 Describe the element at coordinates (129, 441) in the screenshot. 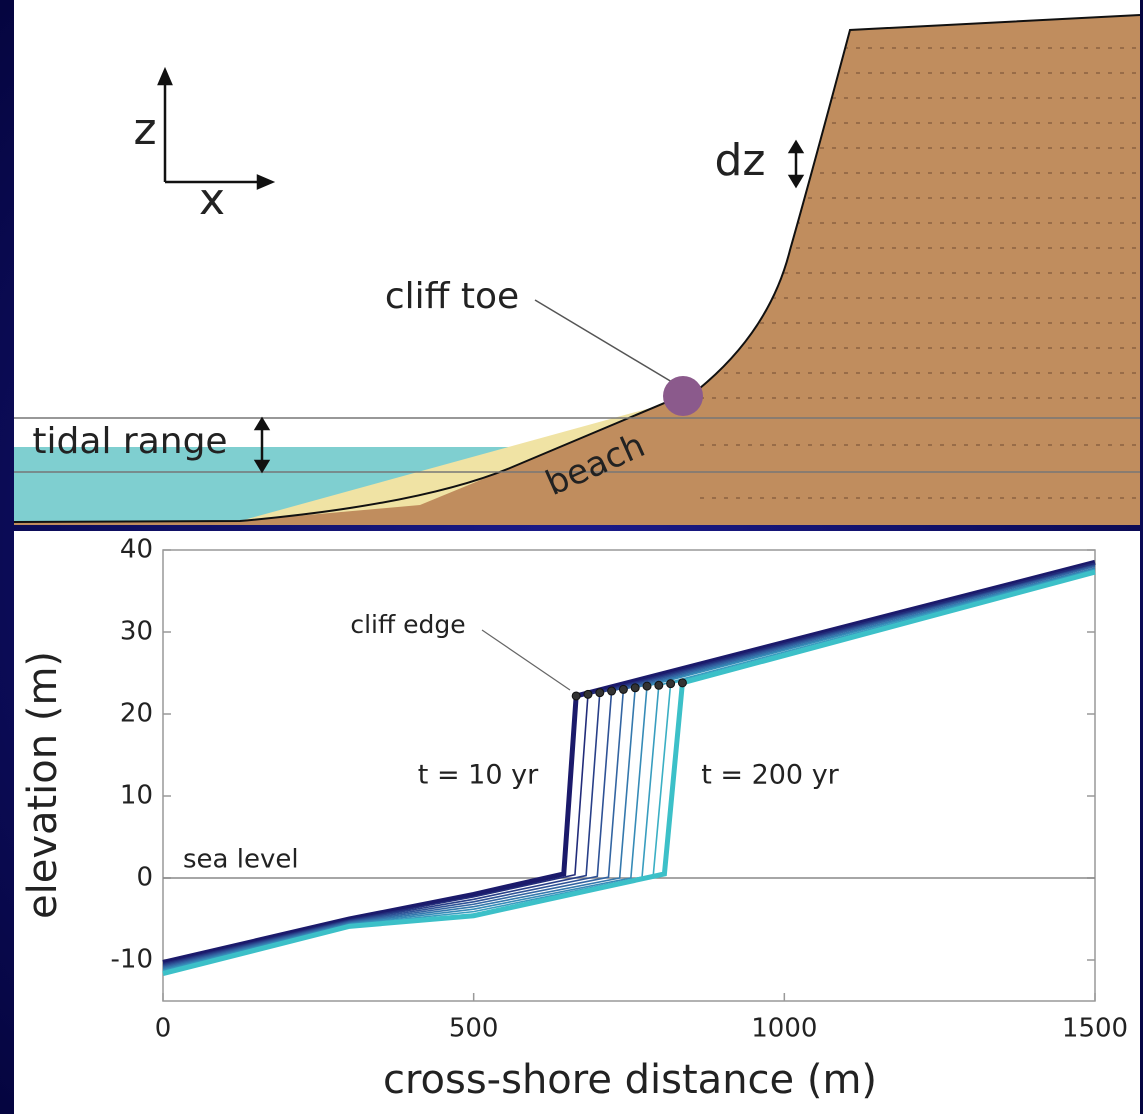

I see `tidal-range-label: tidal range` at that location.